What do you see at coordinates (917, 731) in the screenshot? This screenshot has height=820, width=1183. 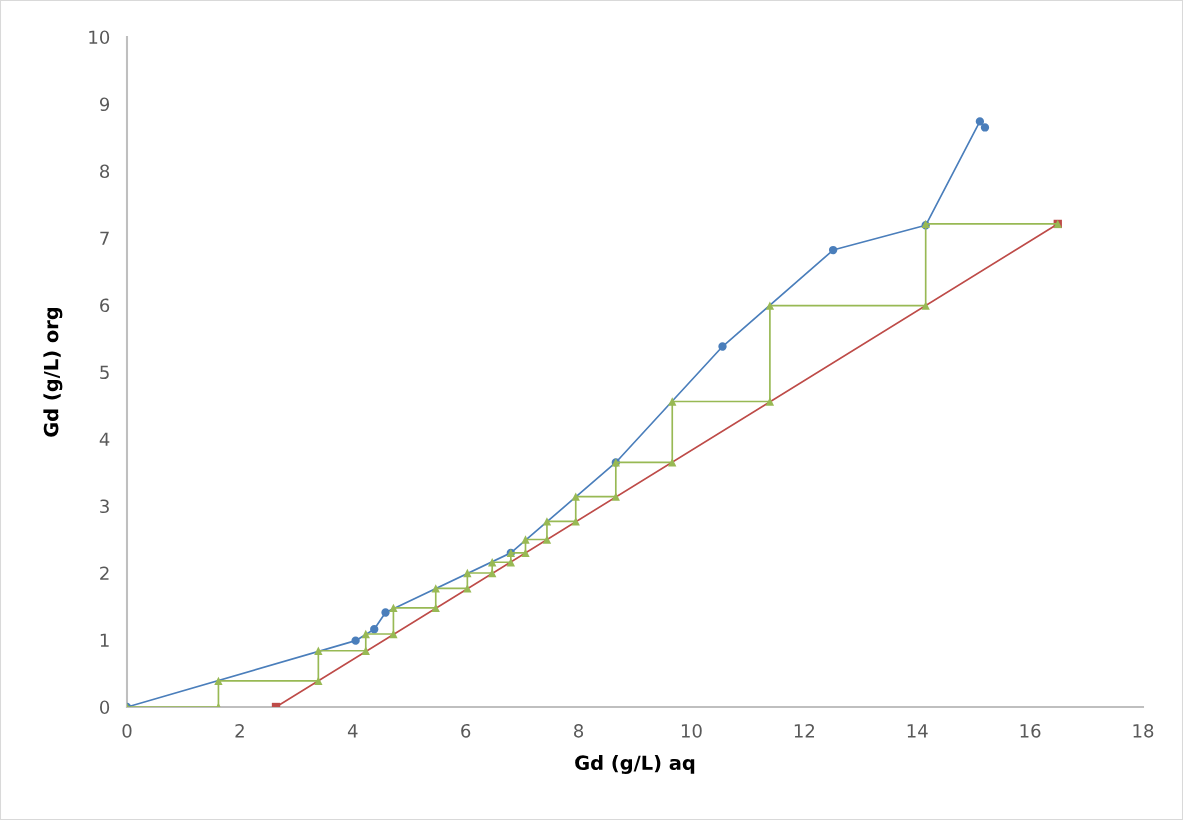 I see `x-tick-label: 14` at bounding box center [917, 731].